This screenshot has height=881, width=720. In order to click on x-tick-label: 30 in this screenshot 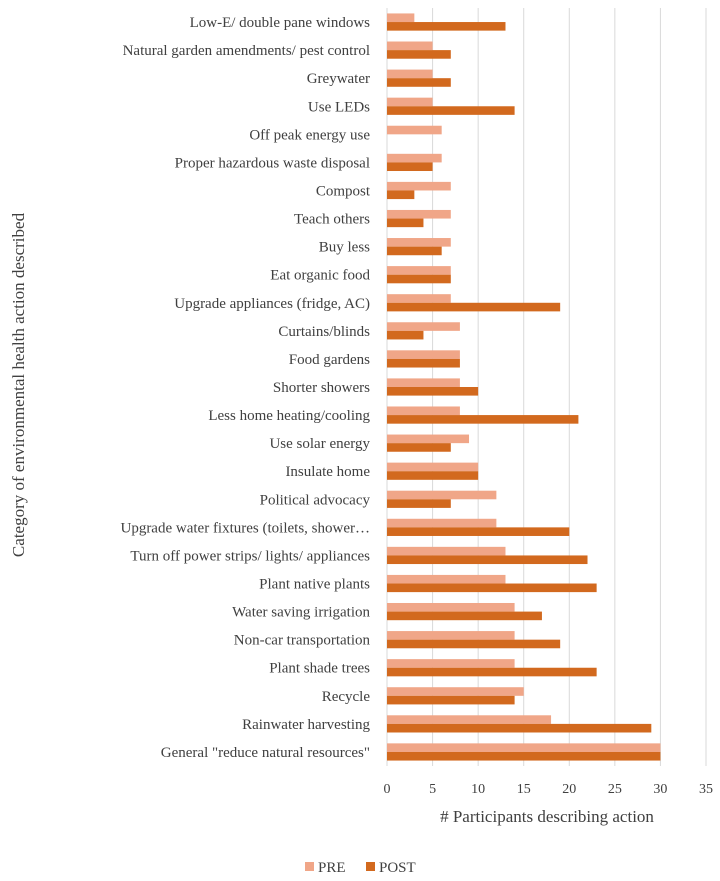, I will do `click(660, 789)`.